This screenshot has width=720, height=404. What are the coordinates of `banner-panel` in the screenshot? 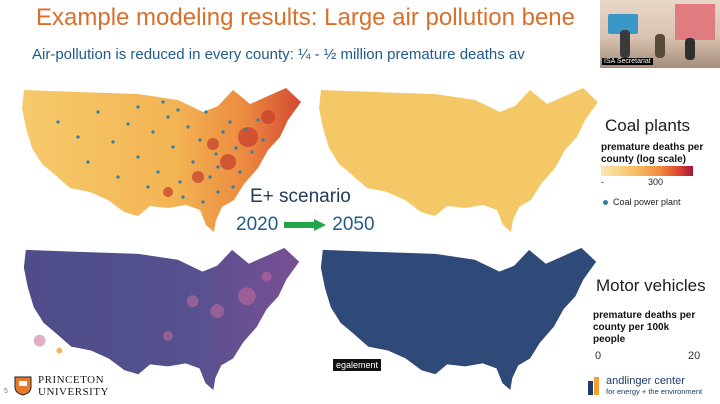 It's located at (695, 22).